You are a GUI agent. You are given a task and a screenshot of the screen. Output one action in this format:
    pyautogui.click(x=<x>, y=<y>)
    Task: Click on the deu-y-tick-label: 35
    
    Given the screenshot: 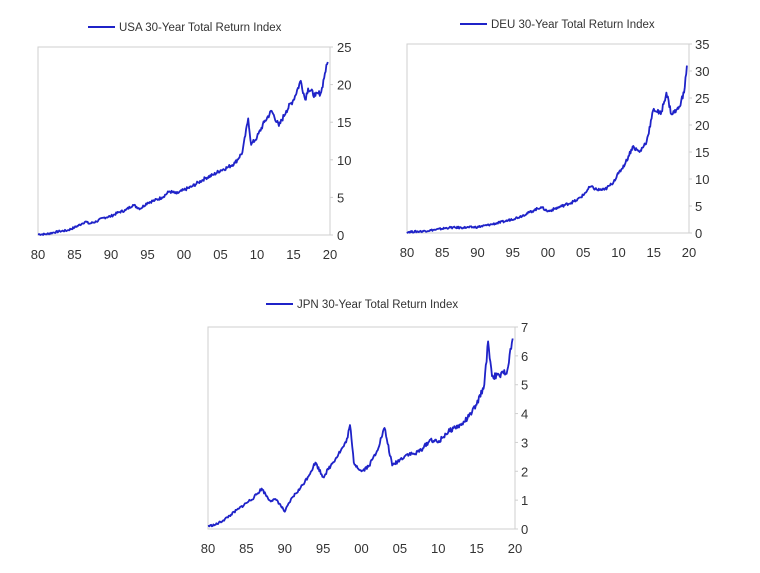 What is the action you would take?
    pyautogui.click(x=702, y=44)
    